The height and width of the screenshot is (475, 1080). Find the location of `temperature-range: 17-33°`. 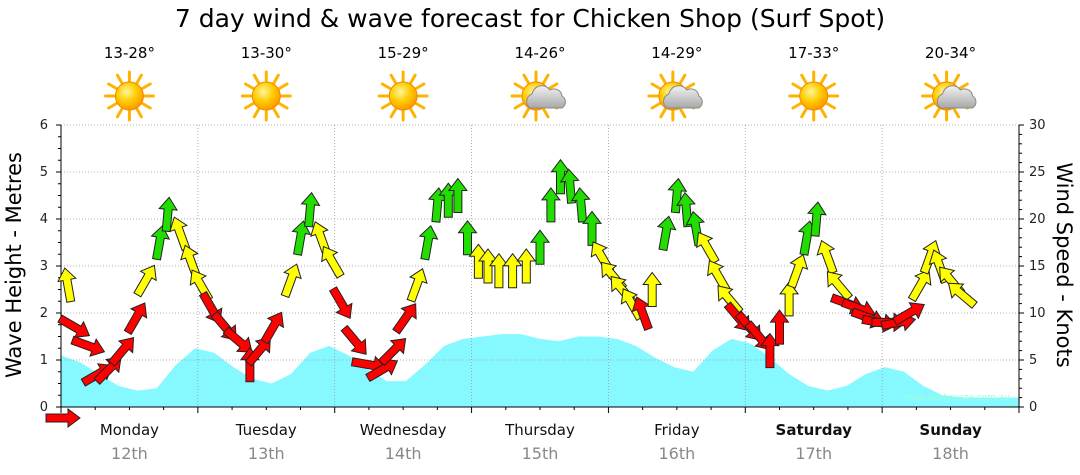

temperature-range: 17-33° is located at coordinates (813, 53).